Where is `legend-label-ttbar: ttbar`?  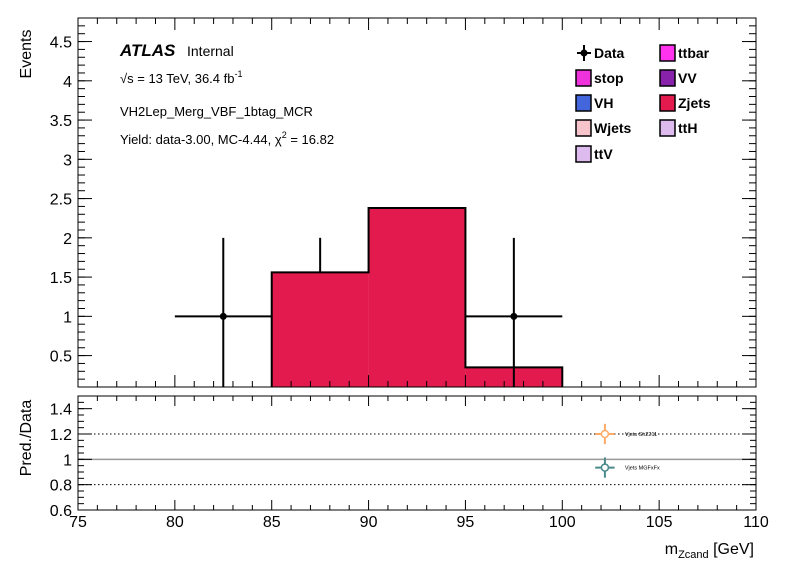
legend-label-ttbar: ttbar is located at coordinates (694, 53).